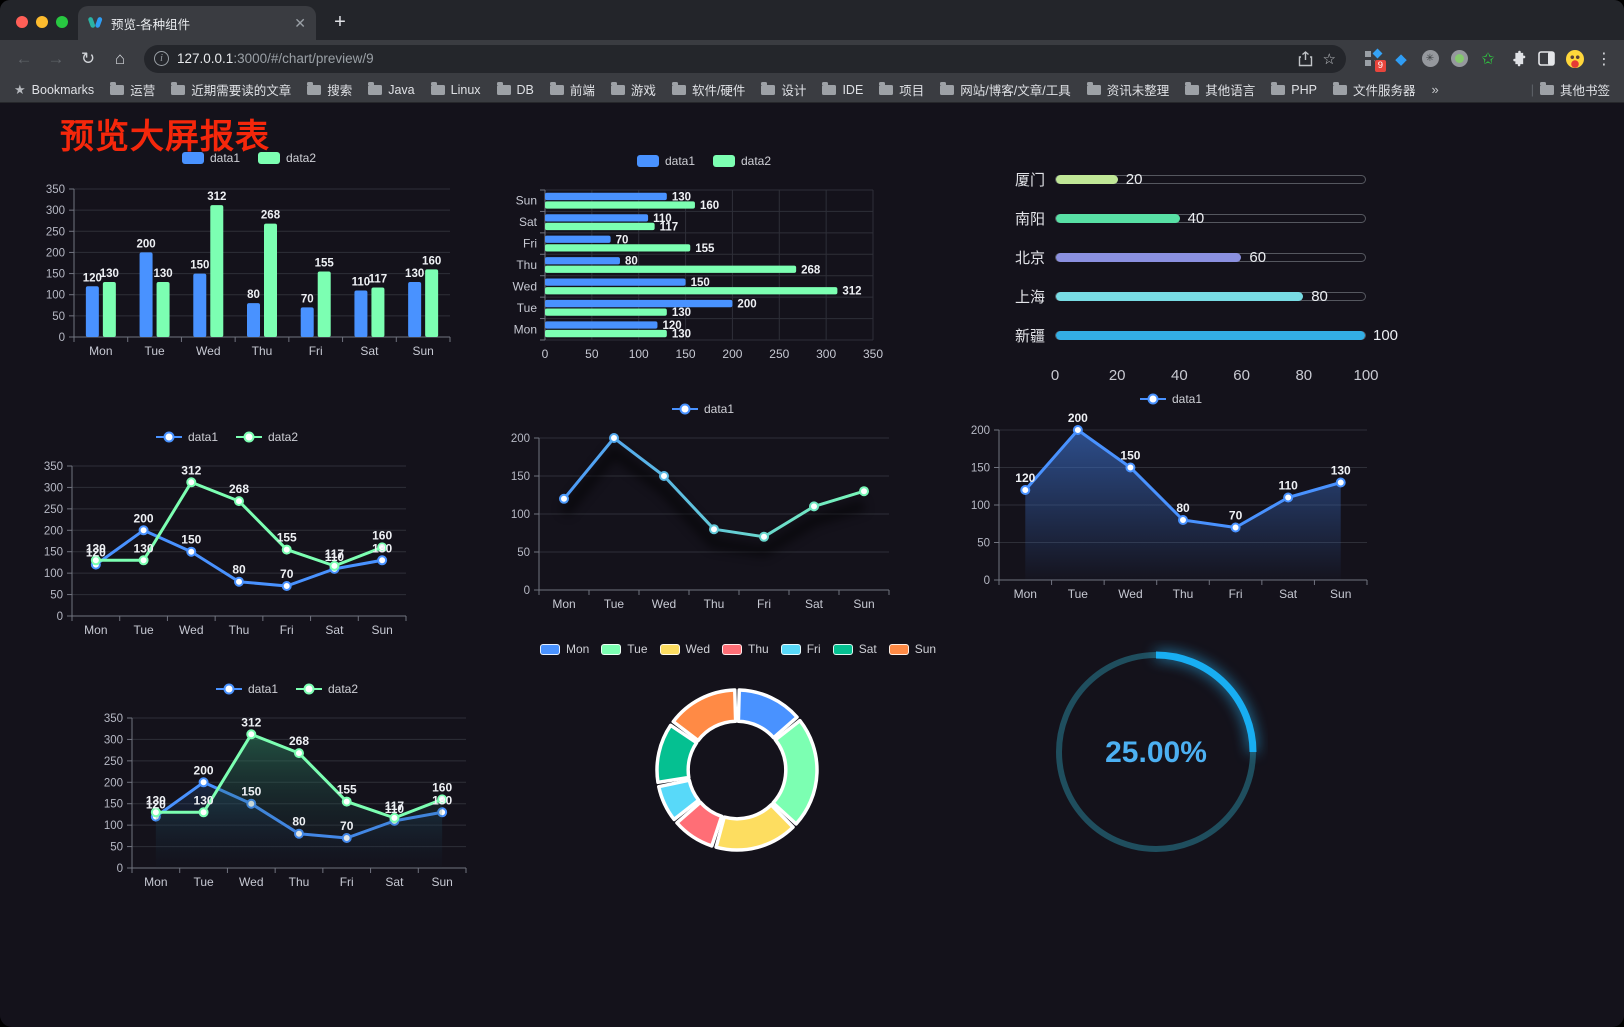 Image resolution: width=1624 pixels, height=1027 pixels. What do you see at coordinates (1199, 274) in the screenshot?
I see `chart-progress-bars: 厦门 20 南阳 40 北京 60 上海 80 新疆 100 0 20 40 60 80 100` at bounding box center [1199, 274].